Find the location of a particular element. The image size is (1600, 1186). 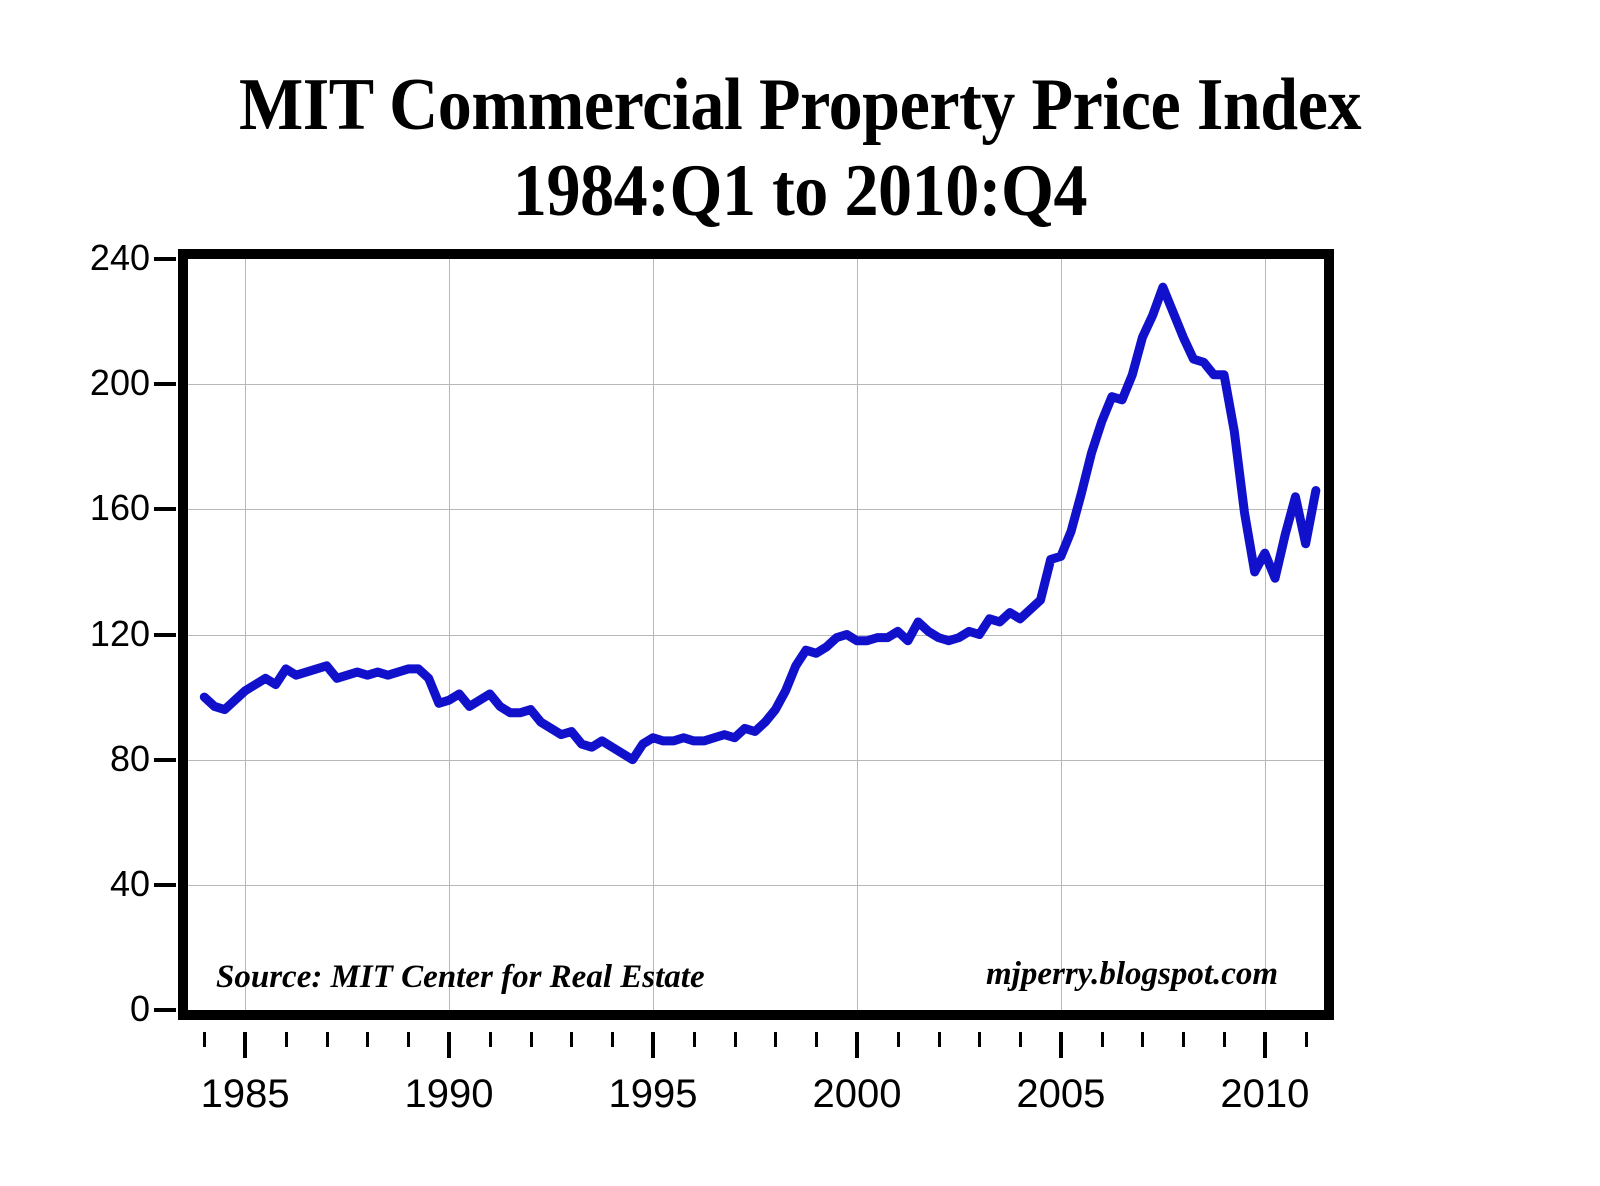

gridline-v-2000 is located at coordinates (857, 634).